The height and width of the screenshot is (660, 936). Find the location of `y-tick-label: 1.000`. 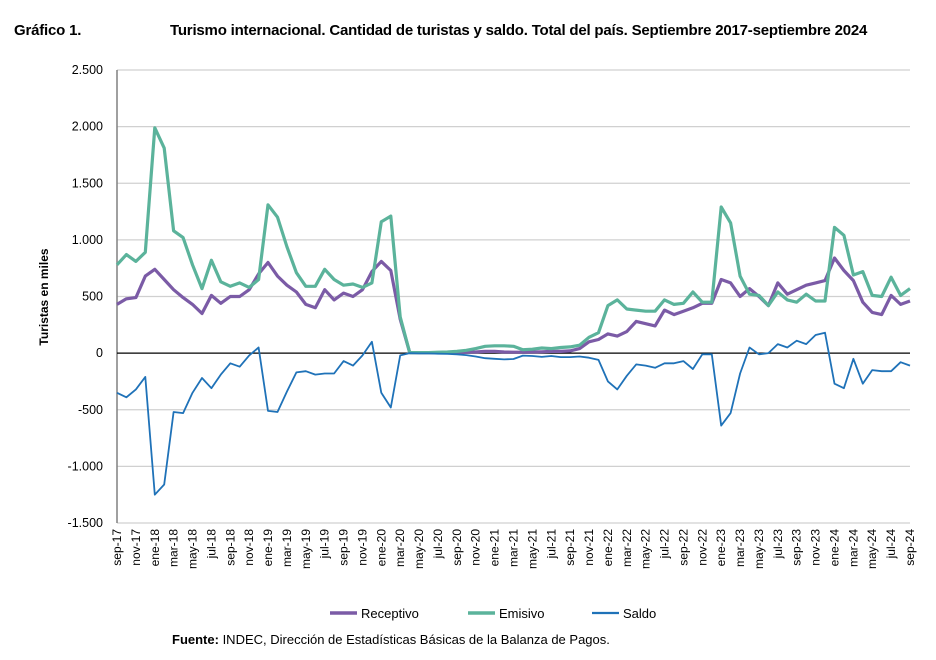

y-tick-label: 1.000 is located at coordinates (87, 240).